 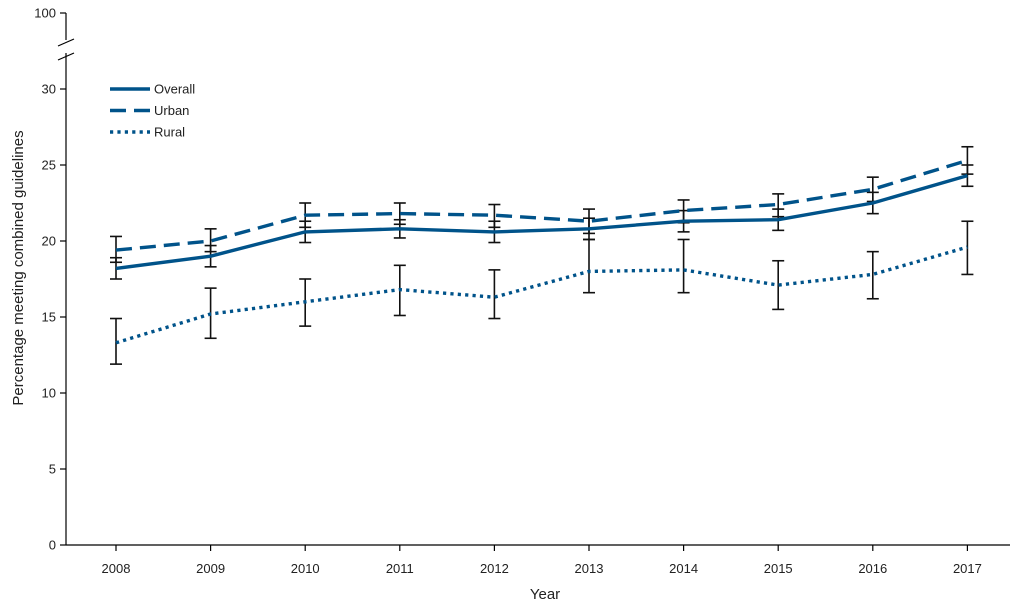 What do you see at coordinates (49, 317) in the screenshot?
I see `y-tick-label: 15` at bounding box center [49, 317].